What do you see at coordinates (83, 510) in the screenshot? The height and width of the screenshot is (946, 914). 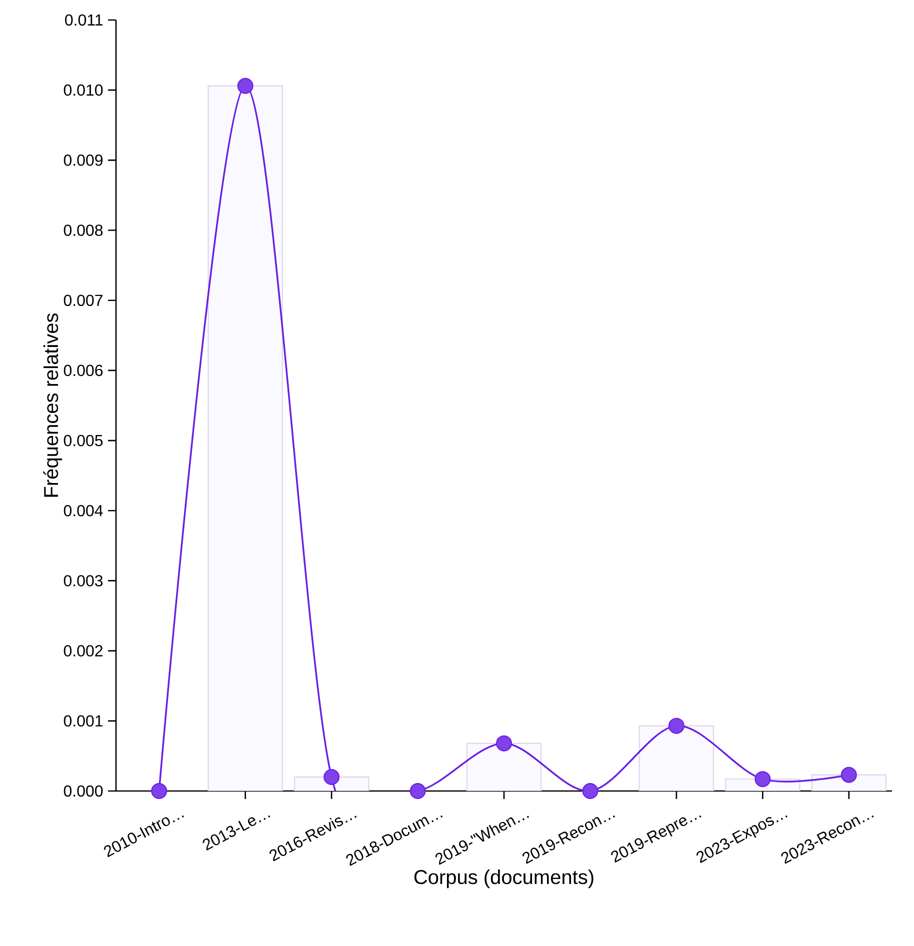 I see `y-tick-label: 0.004` at bounding box center [83, 510].